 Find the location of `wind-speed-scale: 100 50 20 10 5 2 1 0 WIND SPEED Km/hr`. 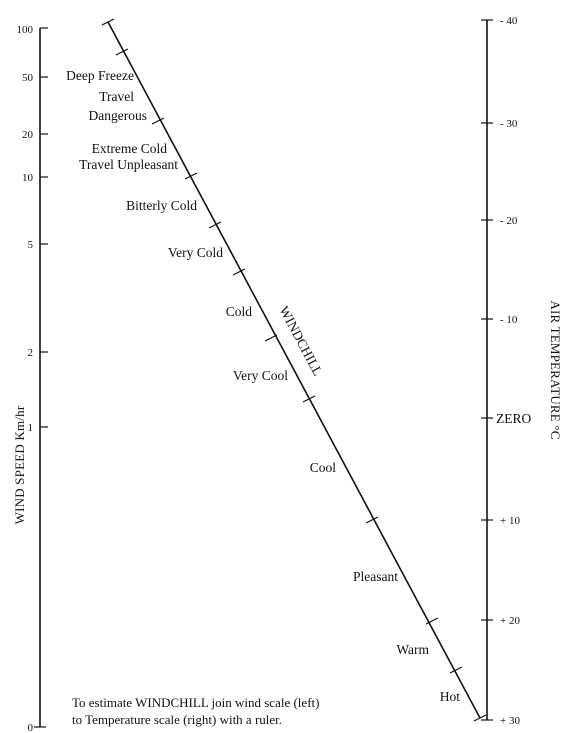

wind-speed-scale: 100 50 20 10 5 2 1 0 WIND SPEED Km/hr is located at coordinates (30, 378).